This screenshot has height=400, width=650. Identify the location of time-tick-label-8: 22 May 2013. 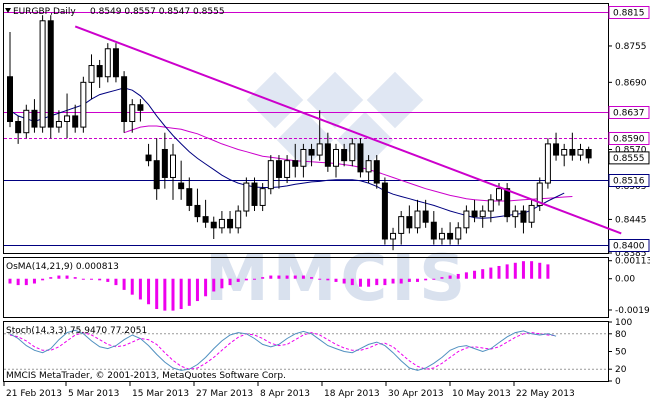
(545, 394).